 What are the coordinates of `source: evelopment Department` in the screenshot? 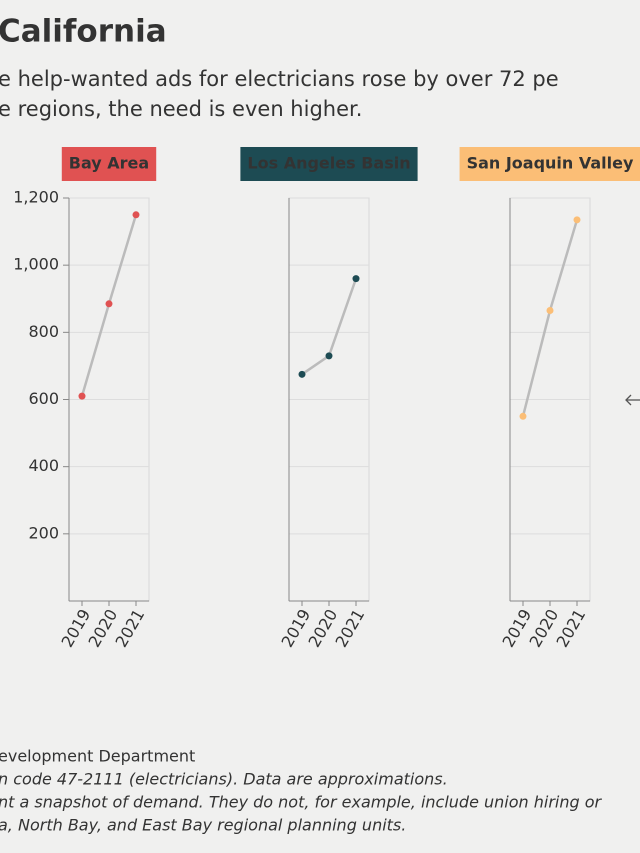 It's located at (97, 756).